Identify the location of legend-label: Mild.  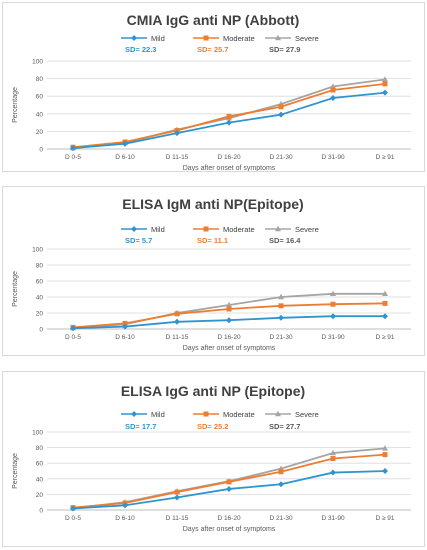
(158, 414).